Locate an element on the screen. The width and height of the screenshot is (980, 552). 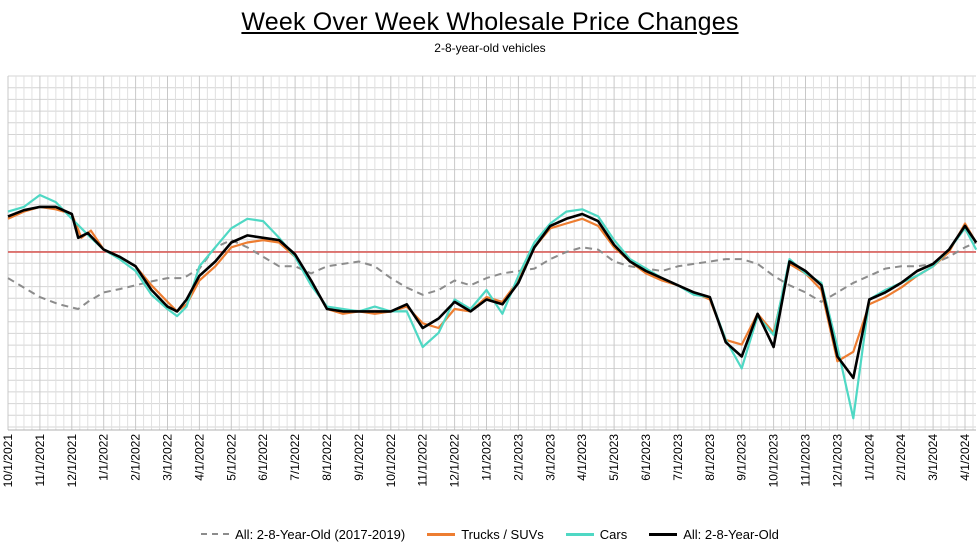
legend-swatch-cars is located at coordinates (579, 534).